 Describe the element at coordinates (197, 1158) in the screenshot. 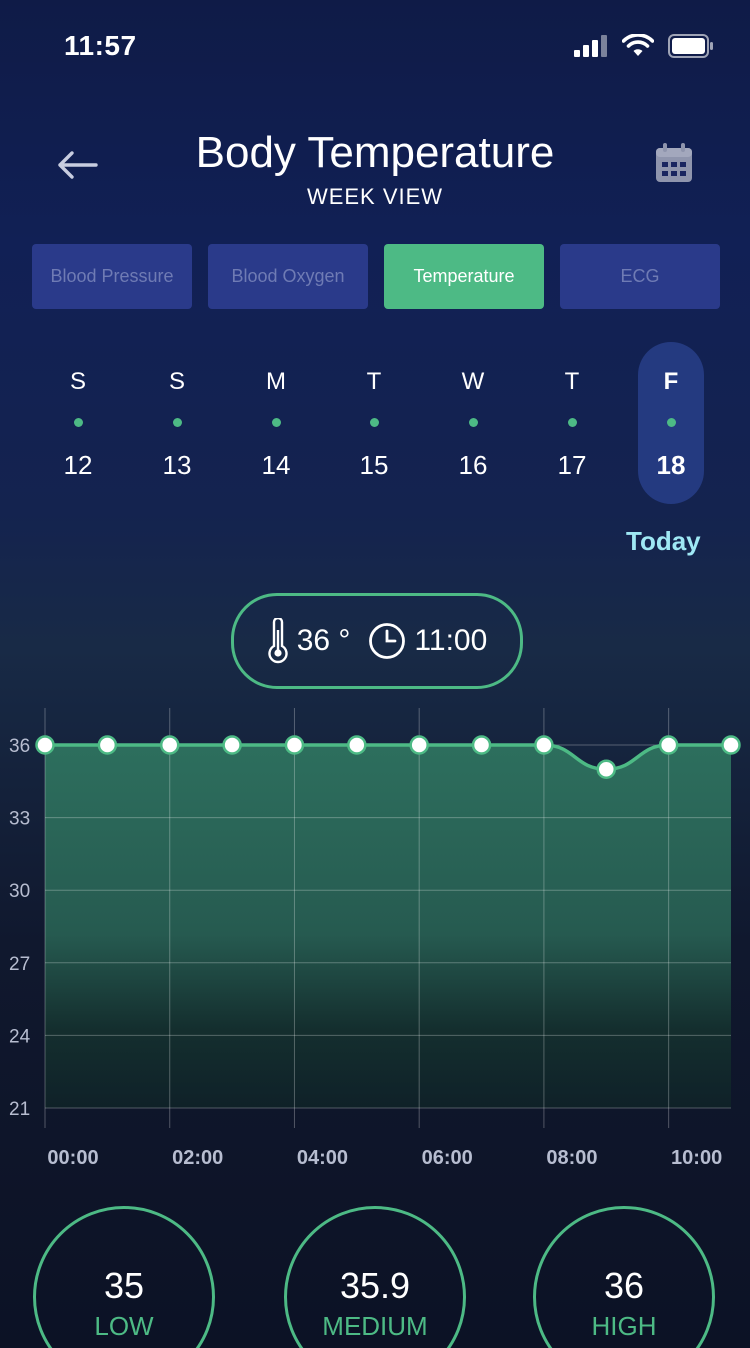

I see `chart-x-tick-label: 02:00` at that location.